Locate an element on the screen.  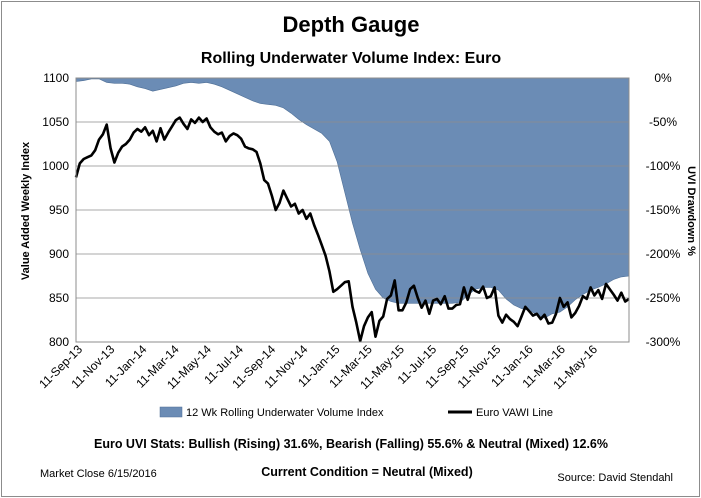
right-tick-label: 0% is located at coordinates (663, 78).